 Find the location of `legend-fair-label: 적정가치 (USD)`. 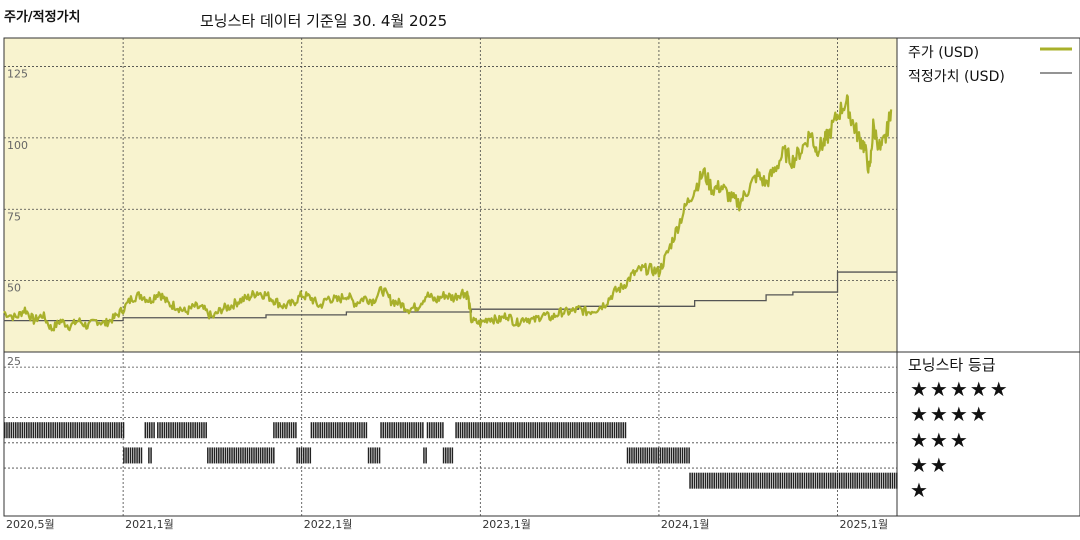

legend-fair-label: 적정가치 (USD) is located at coordinates (956, 77).